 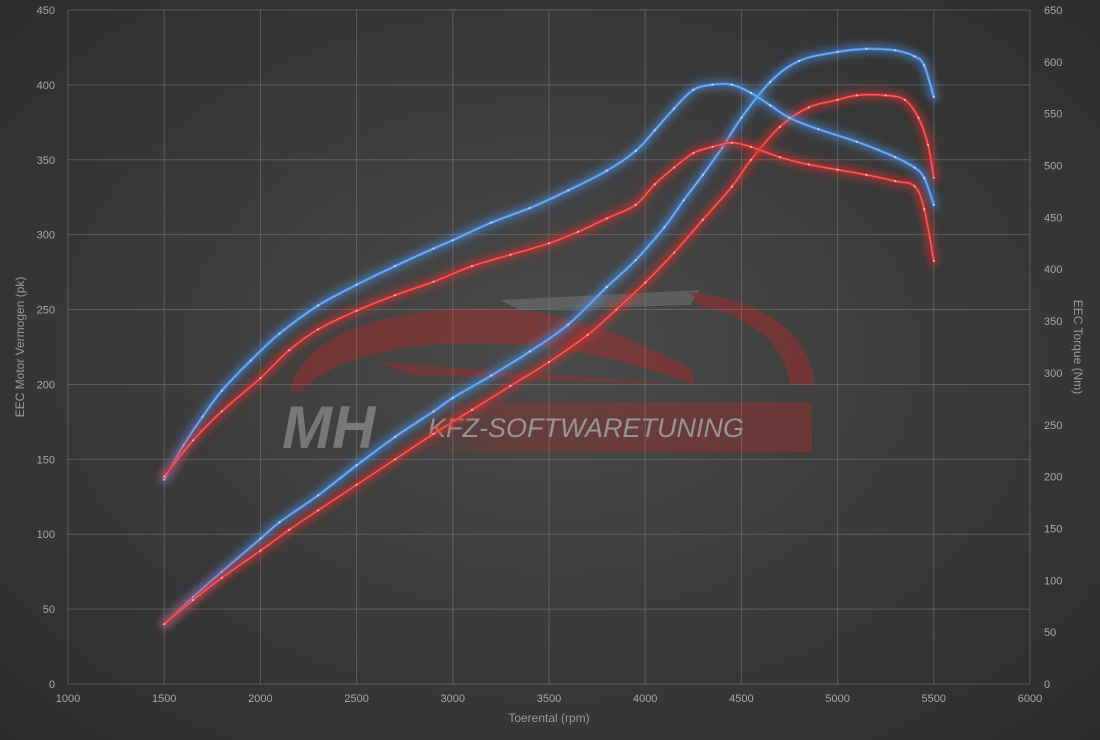 I want to click on right-tick-label: 200, so click(x=1053, y=478).